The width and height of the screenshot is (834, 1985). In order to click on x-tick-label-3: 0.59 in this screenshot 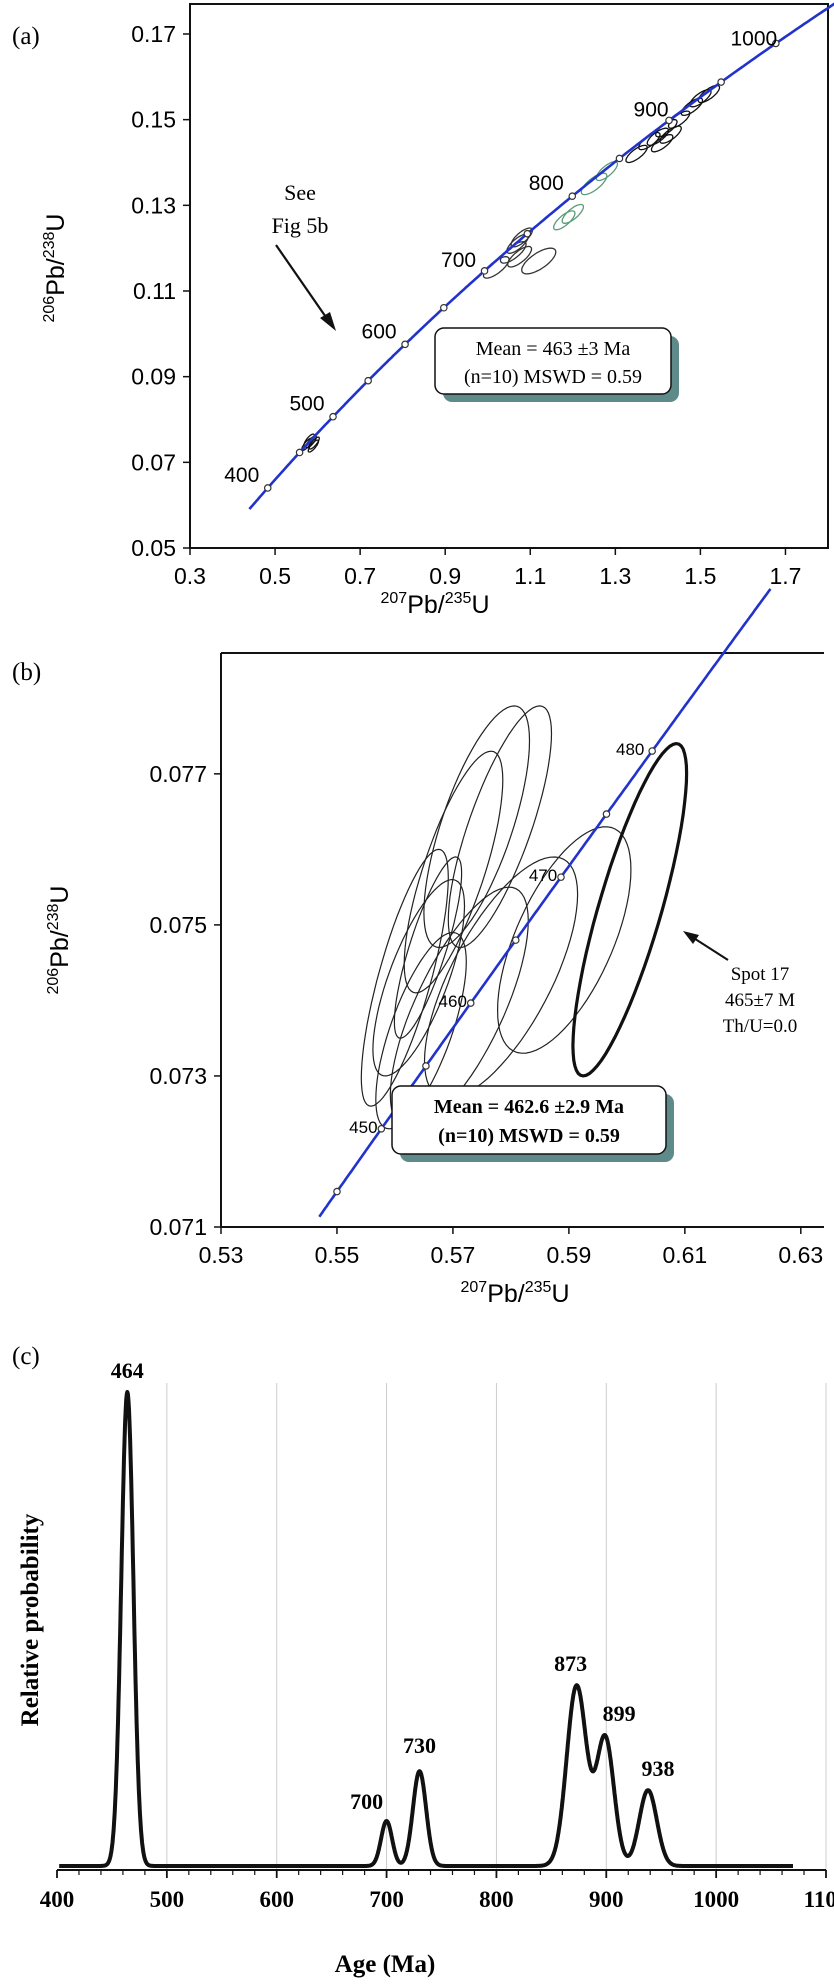, I will do `click(569, 1255)`.